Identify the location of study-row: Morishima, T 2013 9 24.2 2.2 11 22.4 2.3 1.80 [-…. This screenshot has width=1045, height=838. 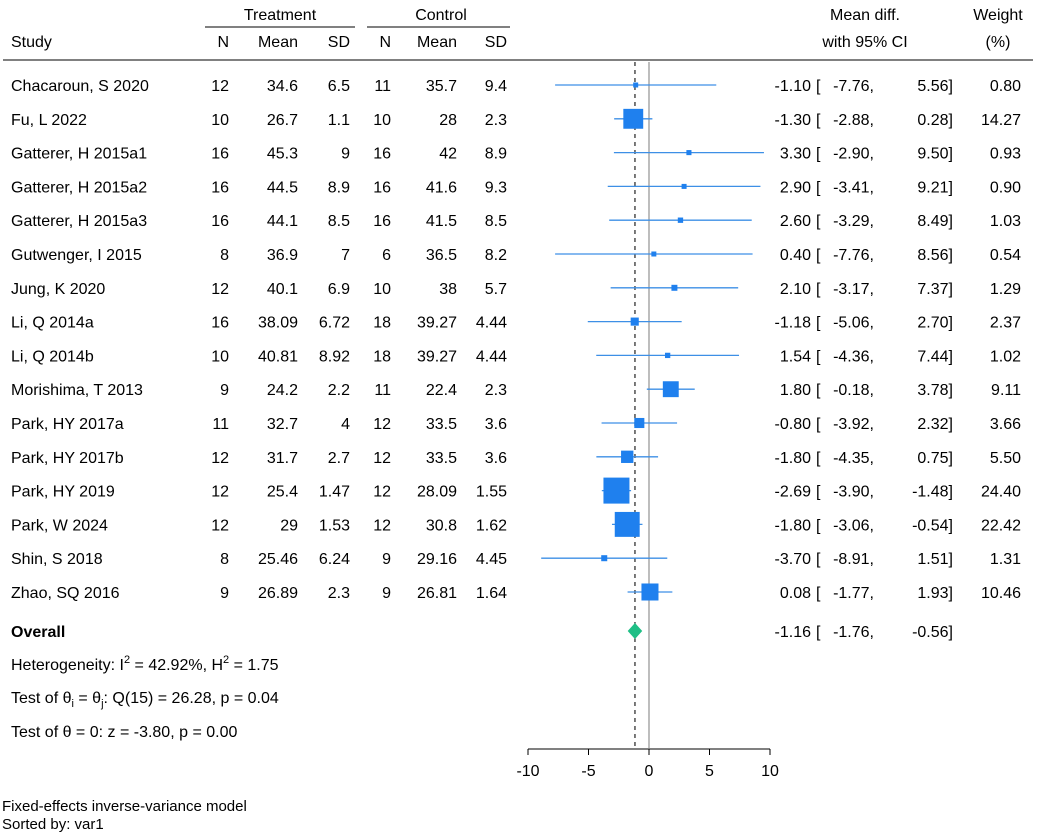
(516, 390).